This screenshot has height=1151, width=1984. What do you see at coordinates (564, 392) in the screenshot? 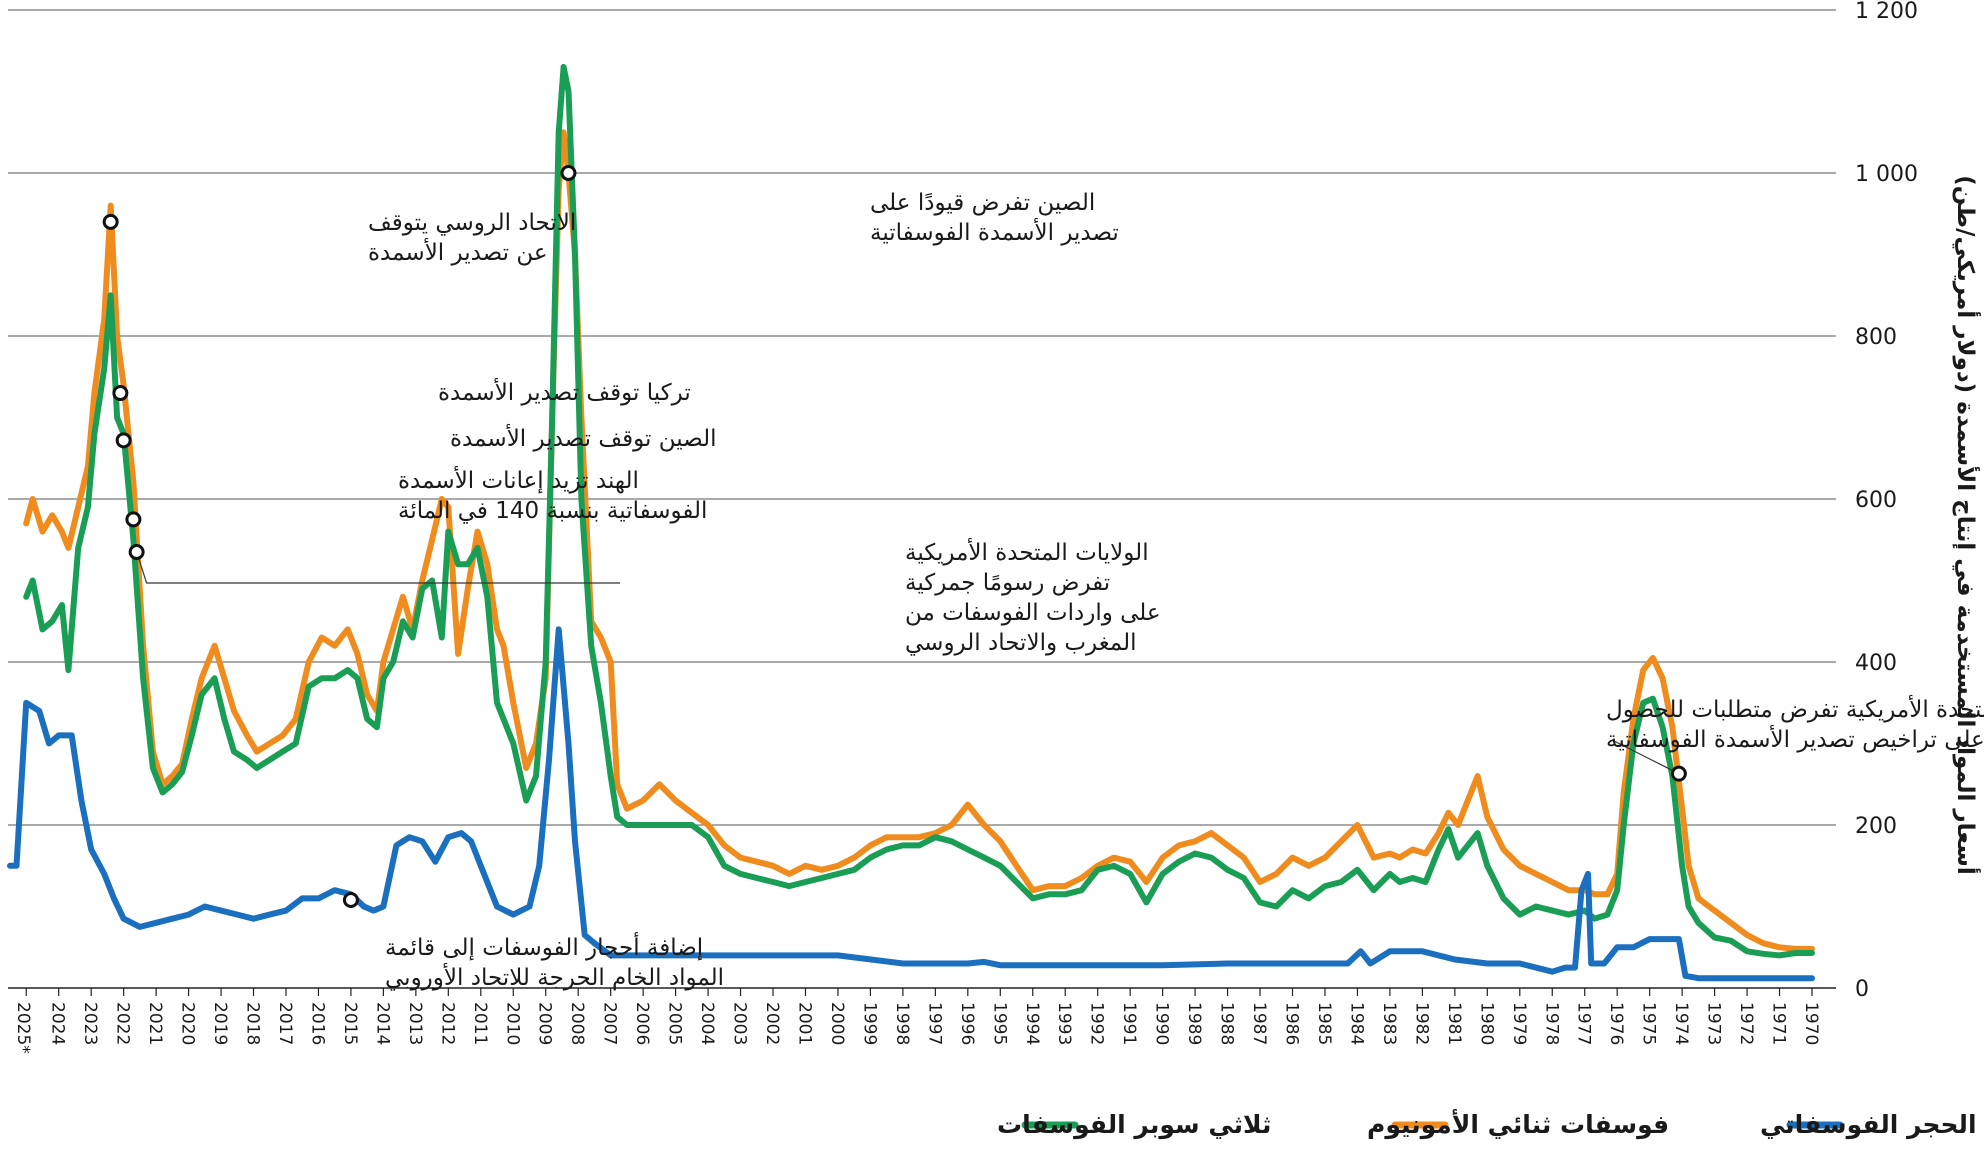
I see `annotation-text: تركيا توقف تصدير الأسمدة` at bounding box center [564, 392].